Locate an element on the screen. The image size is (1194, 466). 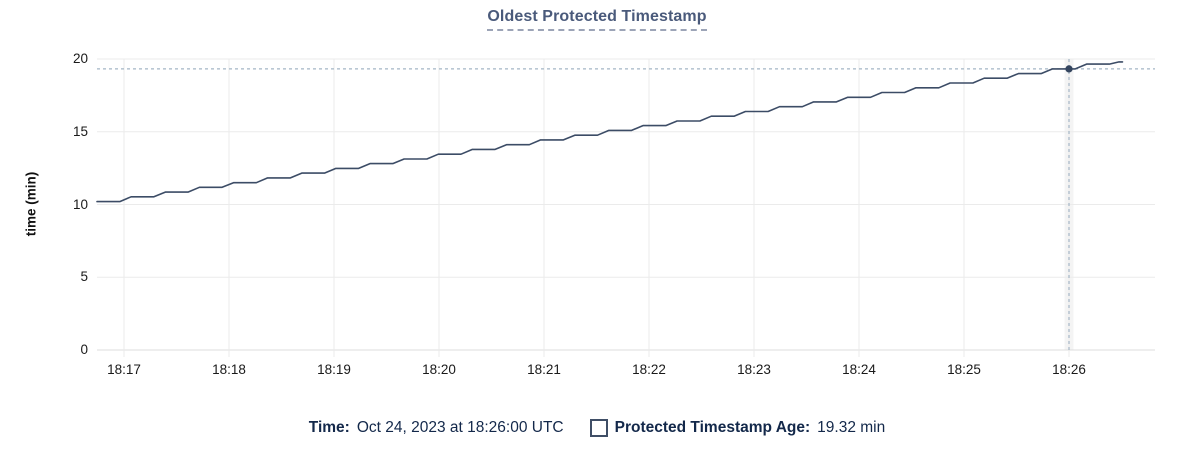
legend-checkbox is located at coordinates (598, 428).